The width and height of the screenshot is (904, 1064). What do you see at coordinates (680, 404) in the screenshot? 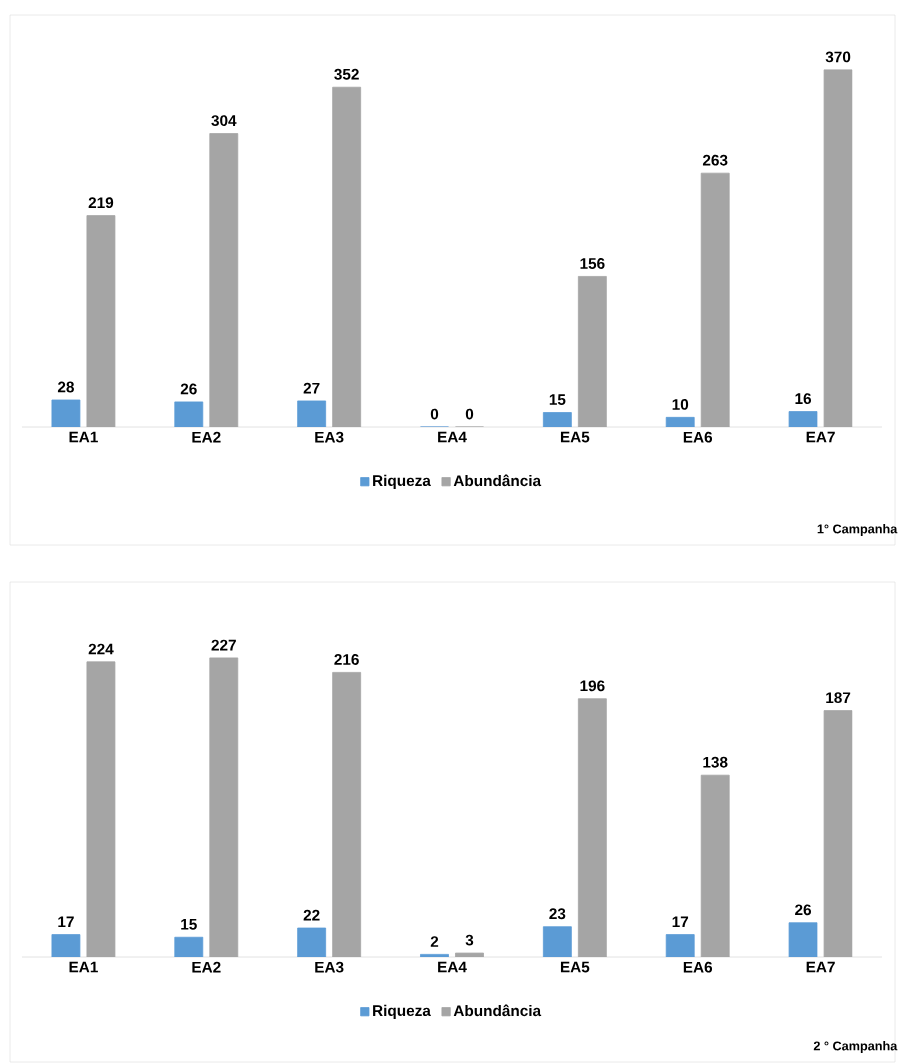
I see `data-label: 10` at bounding box center [680, 404].